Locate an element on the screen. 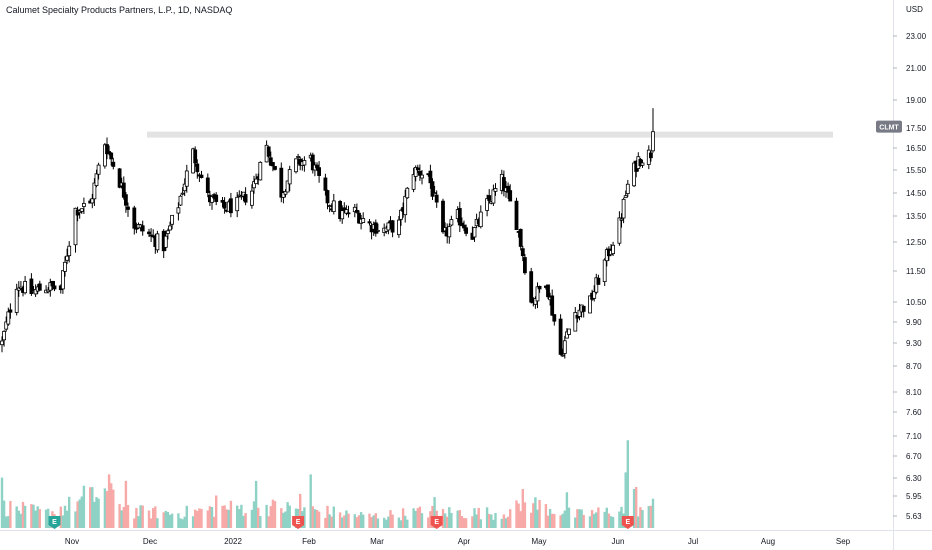  time-tick-label: 2022 is located at coordinates (233, 541).